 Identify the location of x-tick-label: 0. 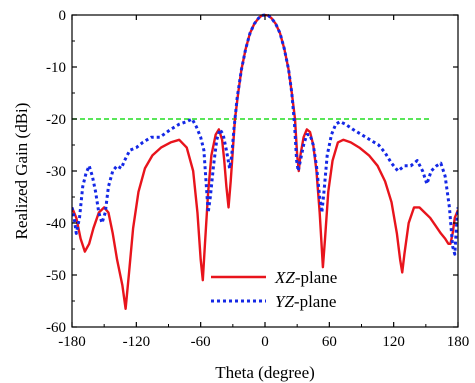
(265, 342).